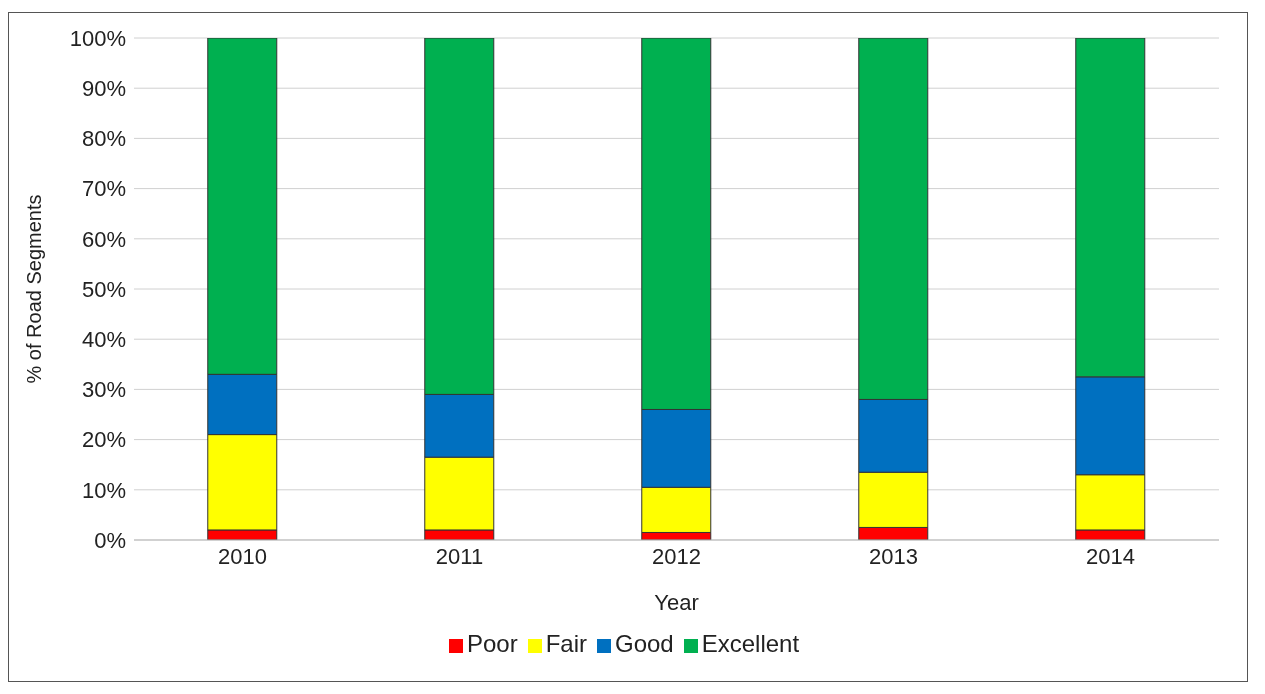 This screenshot has height=694, width=1265. What do you see at coordinates (103, 139) in the screenshot?
I see `y-tick-label: 80%` at bounding box center [103, 139].